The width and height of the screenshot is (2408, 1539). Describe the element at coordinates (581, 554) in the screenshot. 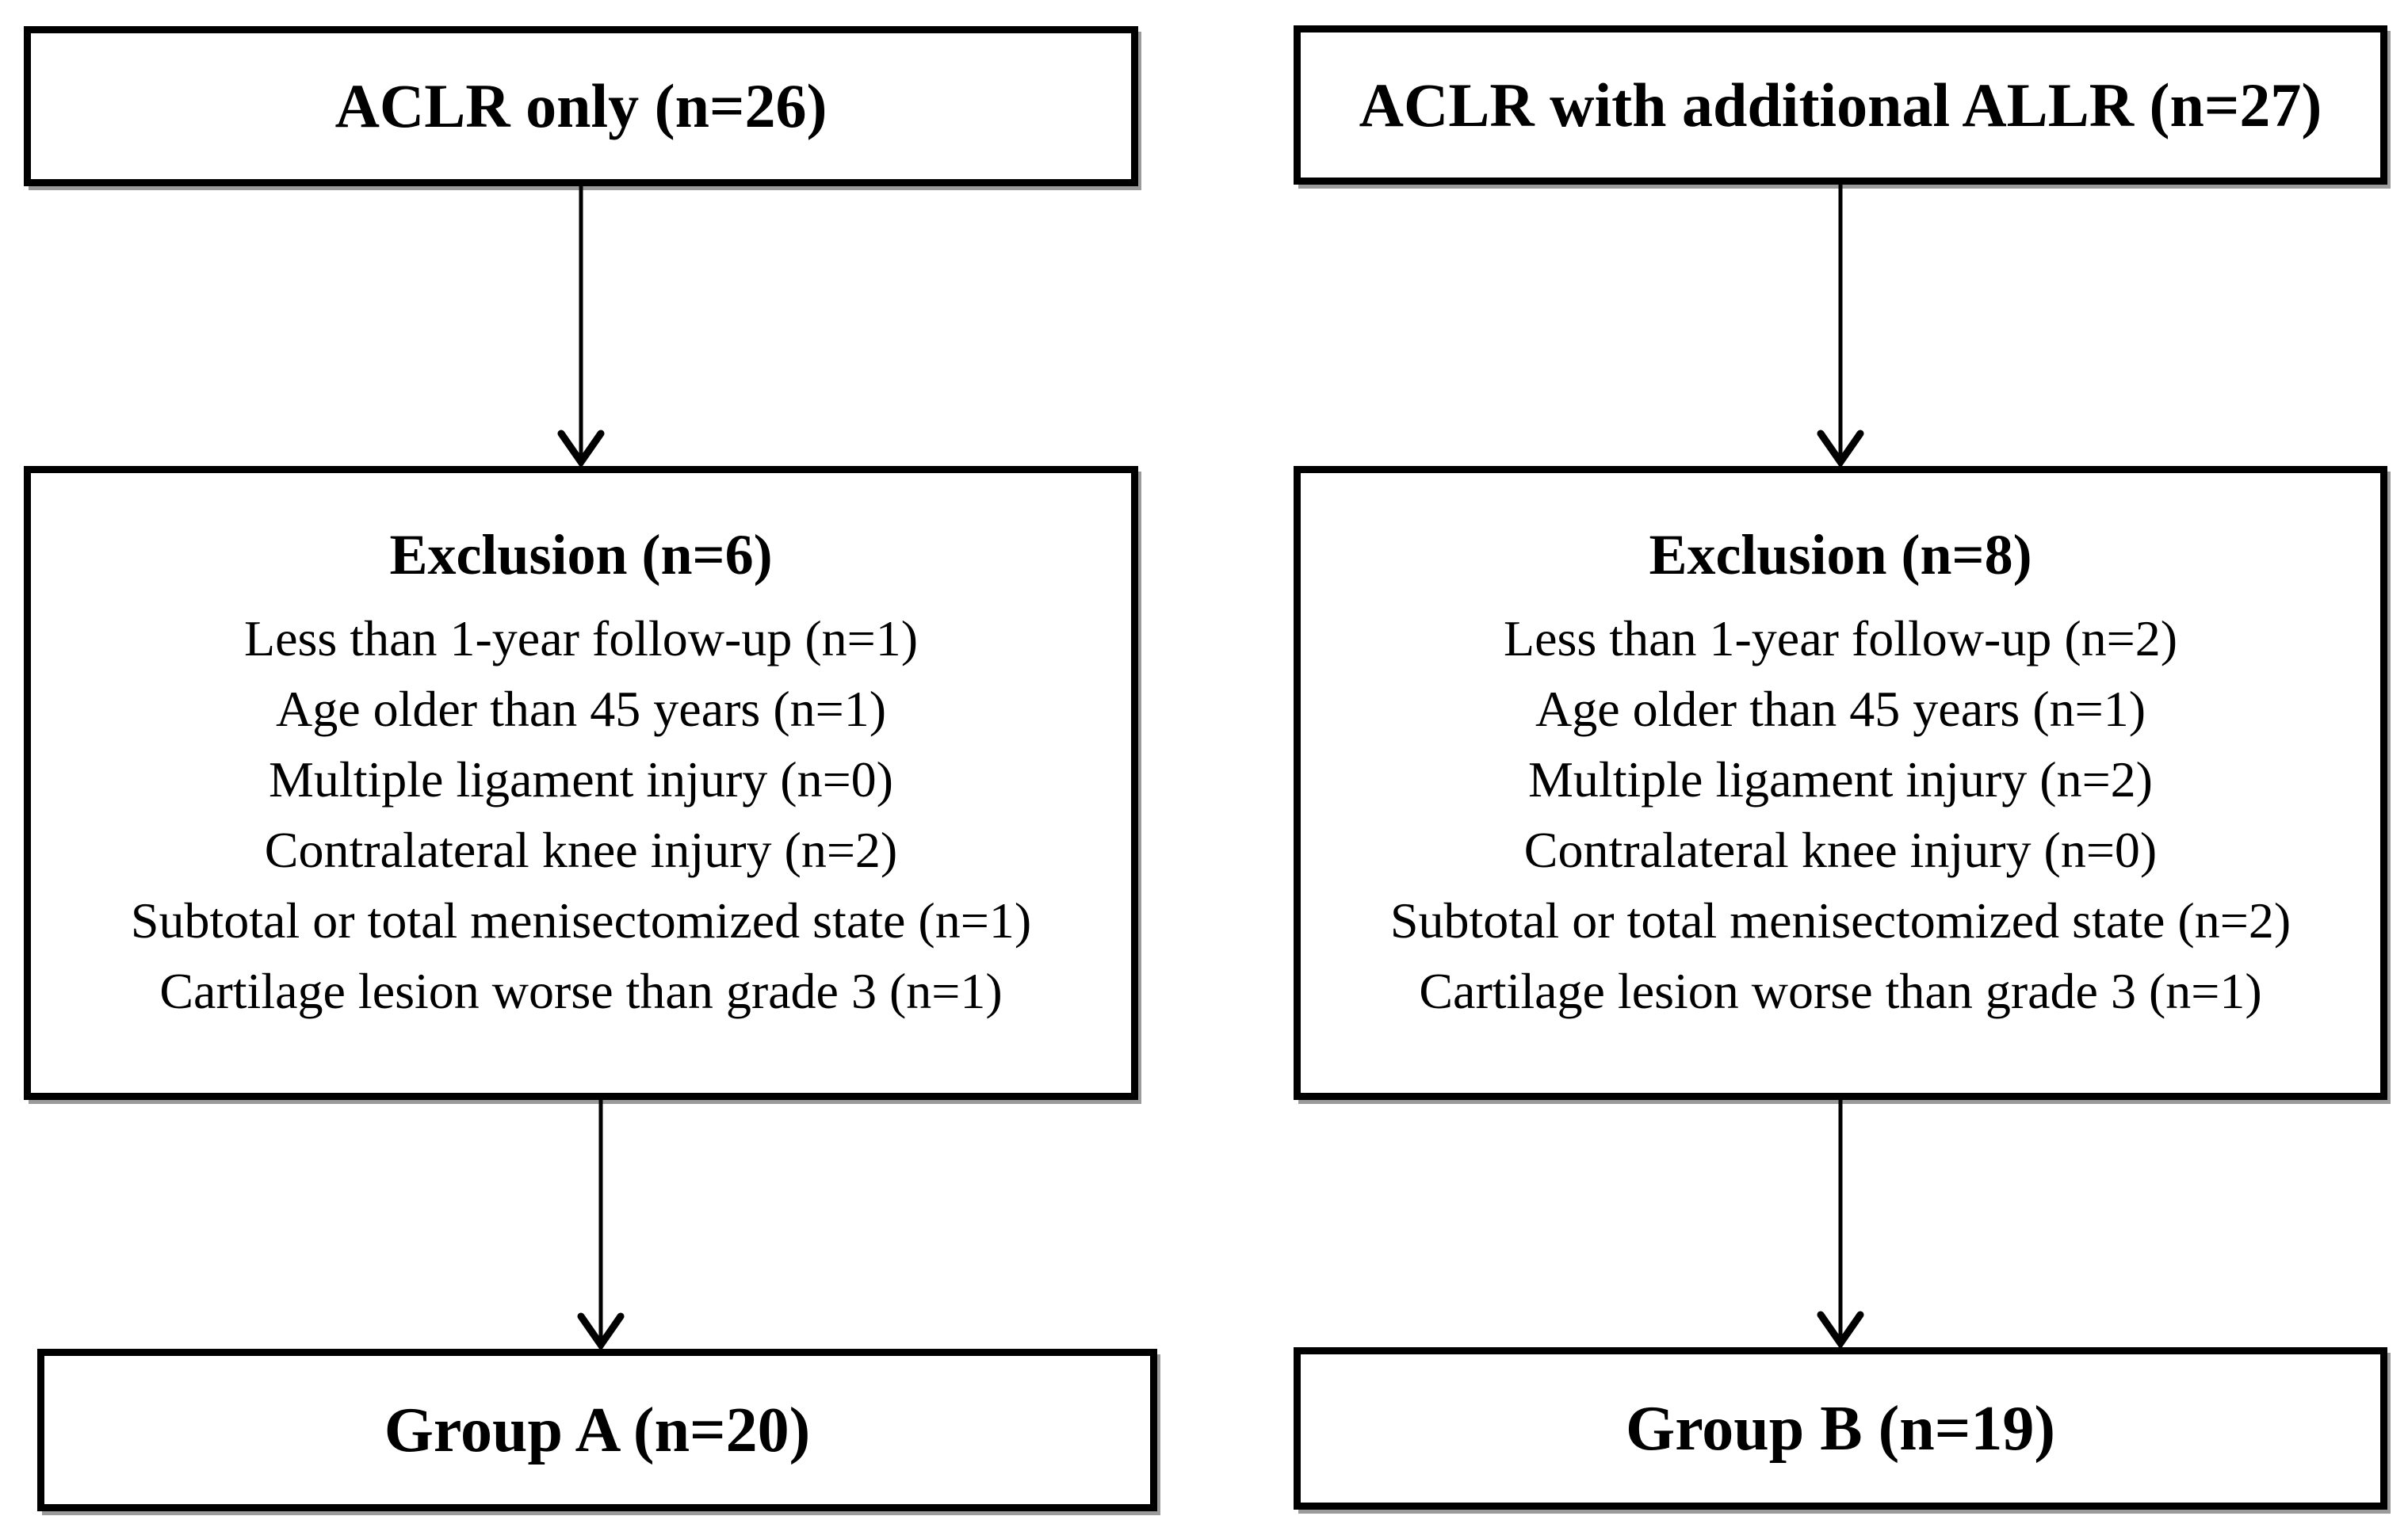

I see `exclusion-a-title: Exclusion (n=6)` at that location.